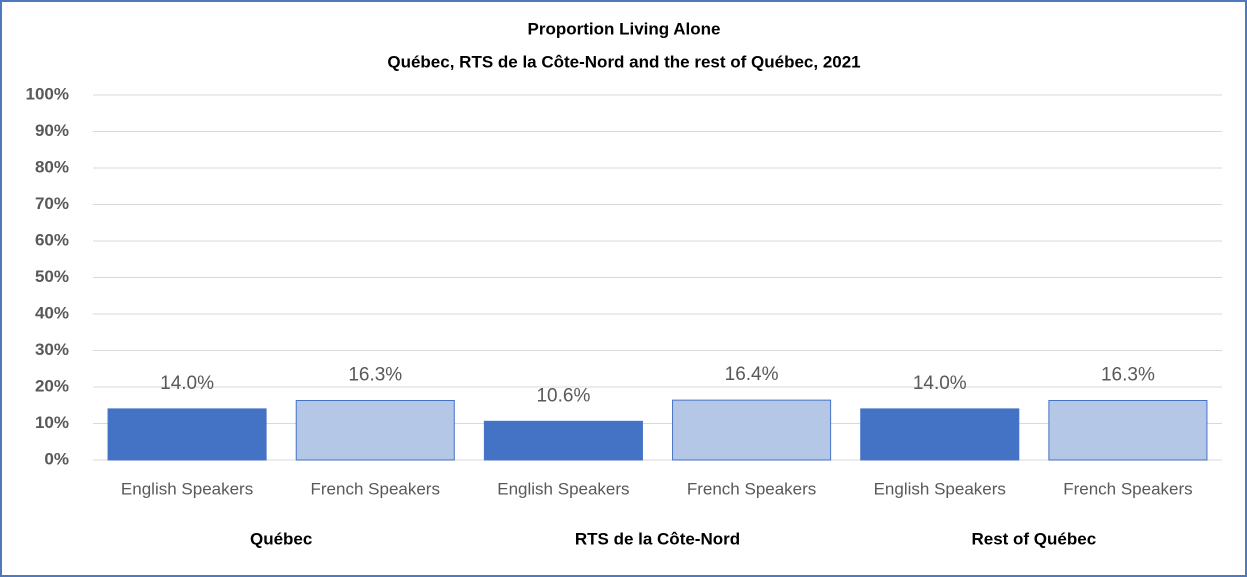 Image resolution: width=1247 pixels, height=577 pixels. Describe the element at coordinates (281, 538) in the screenshot. I see `group-label: Québec` at that location.